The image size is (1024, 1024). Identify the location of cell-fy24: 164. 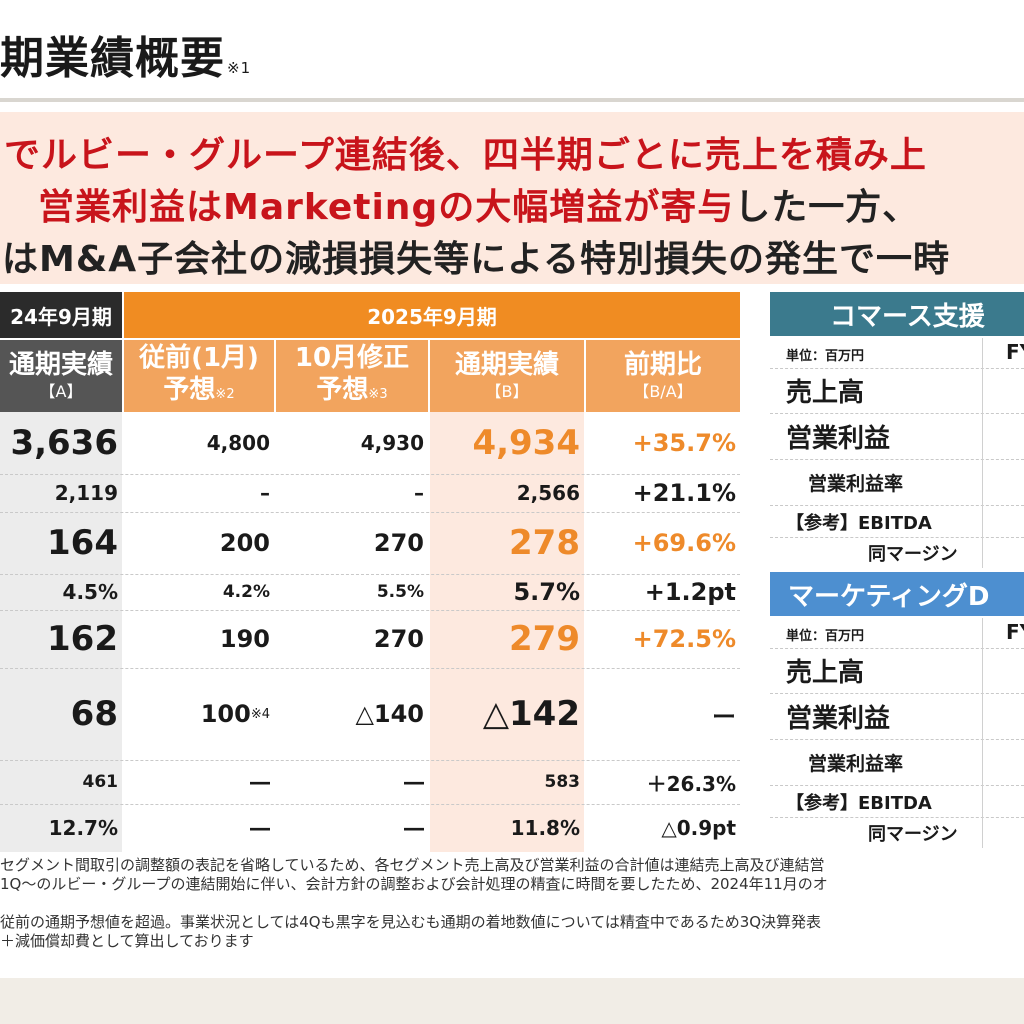
(82, 543).